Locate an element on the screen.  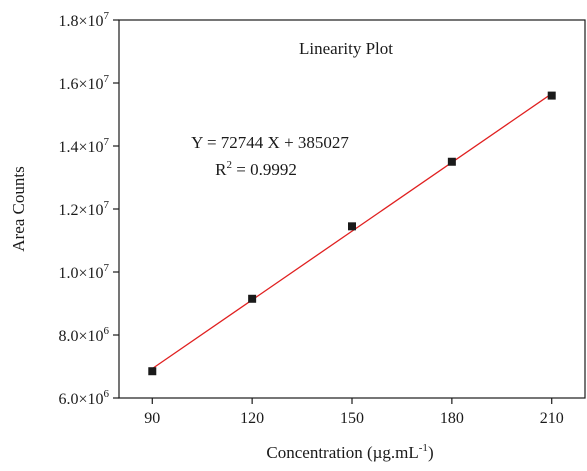
y-tick-mantissa: 1.0×10 is located at coordinates (80, 273).